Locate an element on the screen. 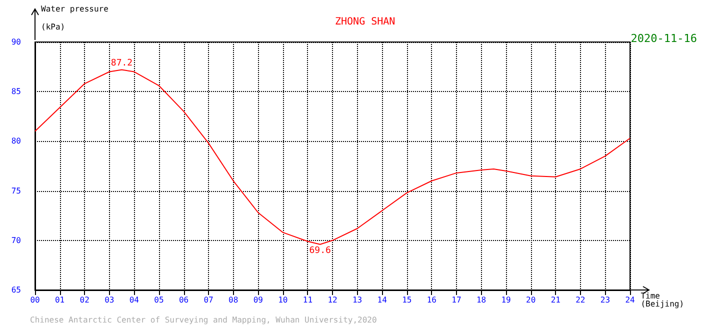  x-tick-label: 22 is located at coordinates (581, 300).